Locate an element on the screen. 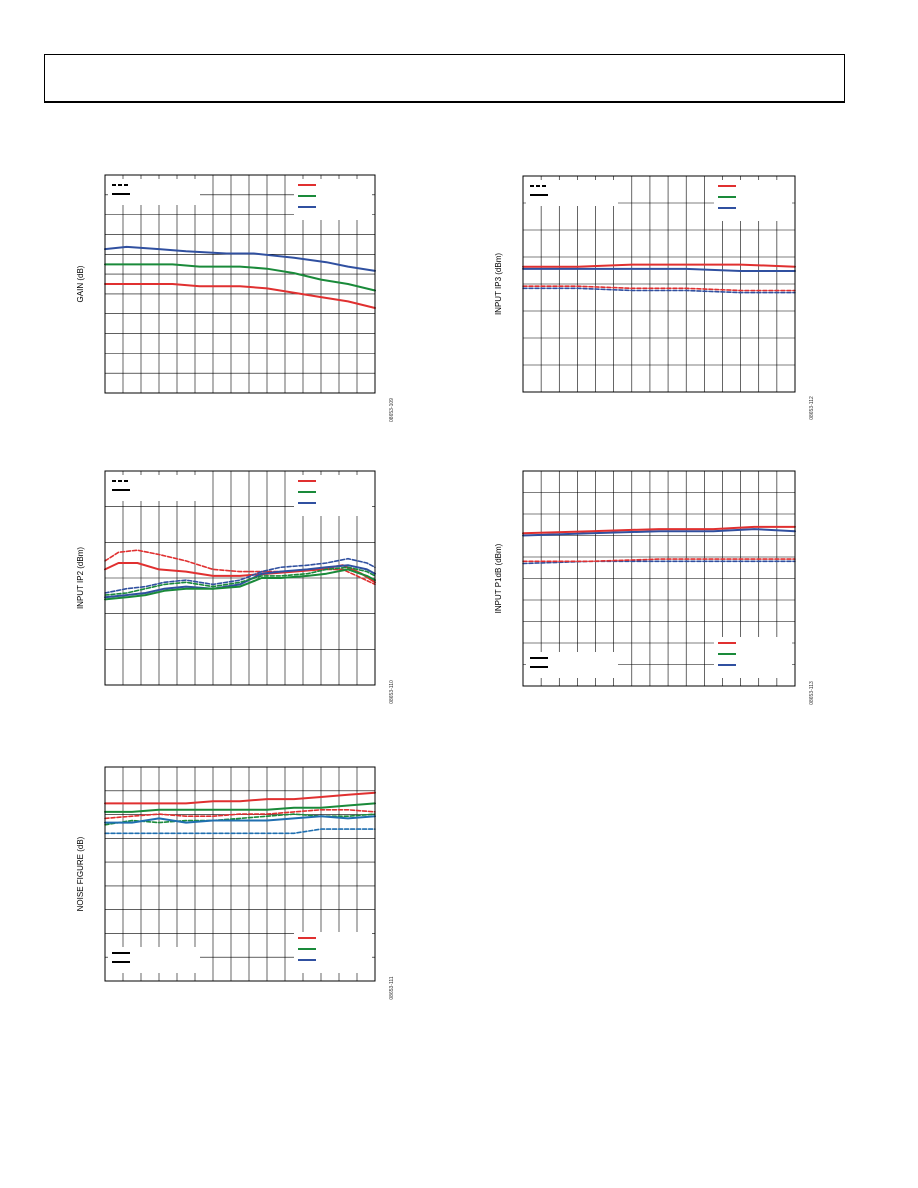 This screenshot has width=918, height=1188. chart-input-ip3: INPUT IP3 (dBm) 08653-112 is located at coordinates (654, 297).